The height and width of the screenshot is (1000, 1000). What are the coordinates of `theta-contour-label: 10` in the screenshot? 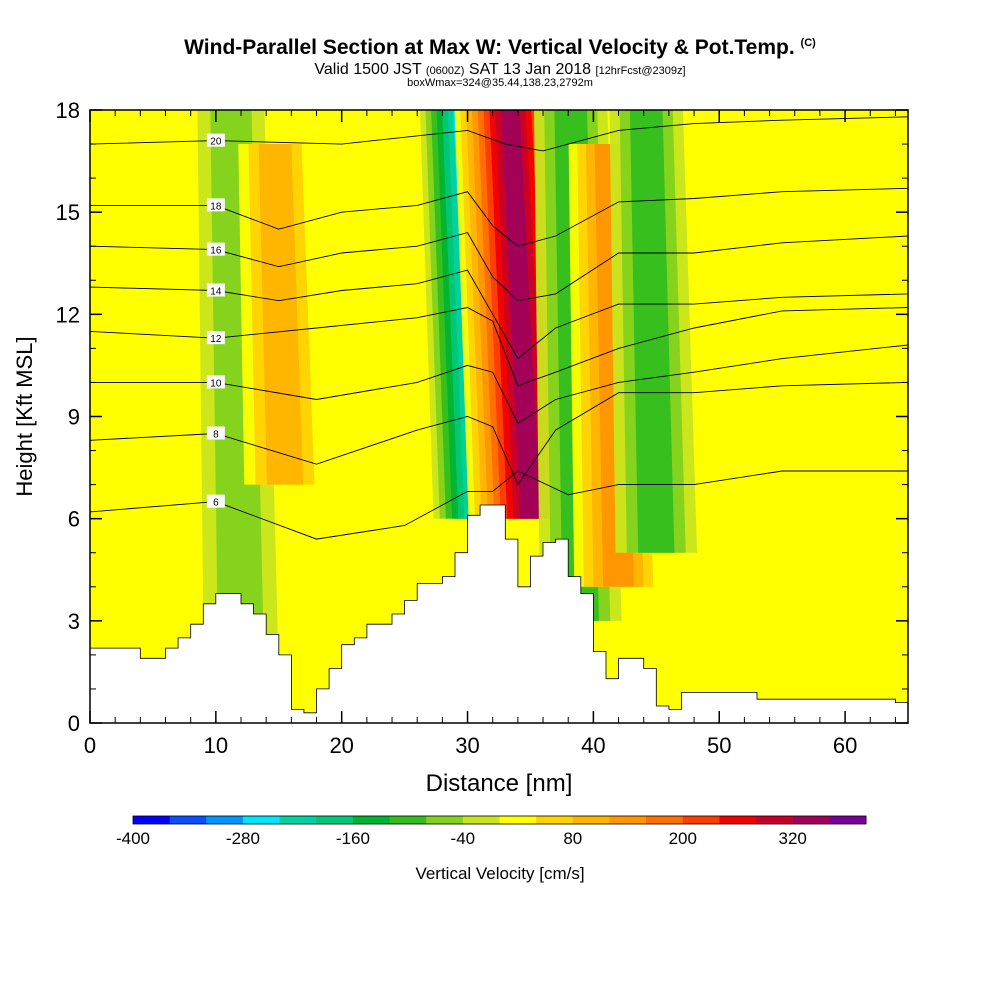 It's located at (216, 383).